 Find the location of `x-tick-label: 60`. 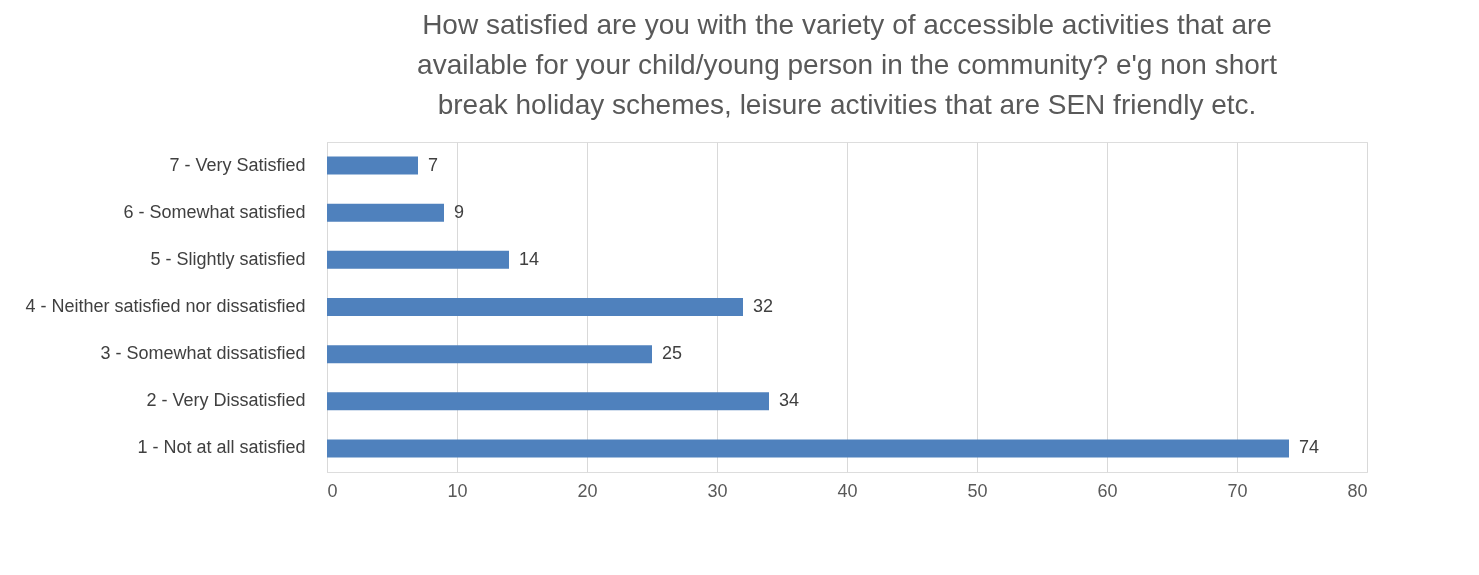

x-tick-label: 60 is located at coordinates (1107, 490).